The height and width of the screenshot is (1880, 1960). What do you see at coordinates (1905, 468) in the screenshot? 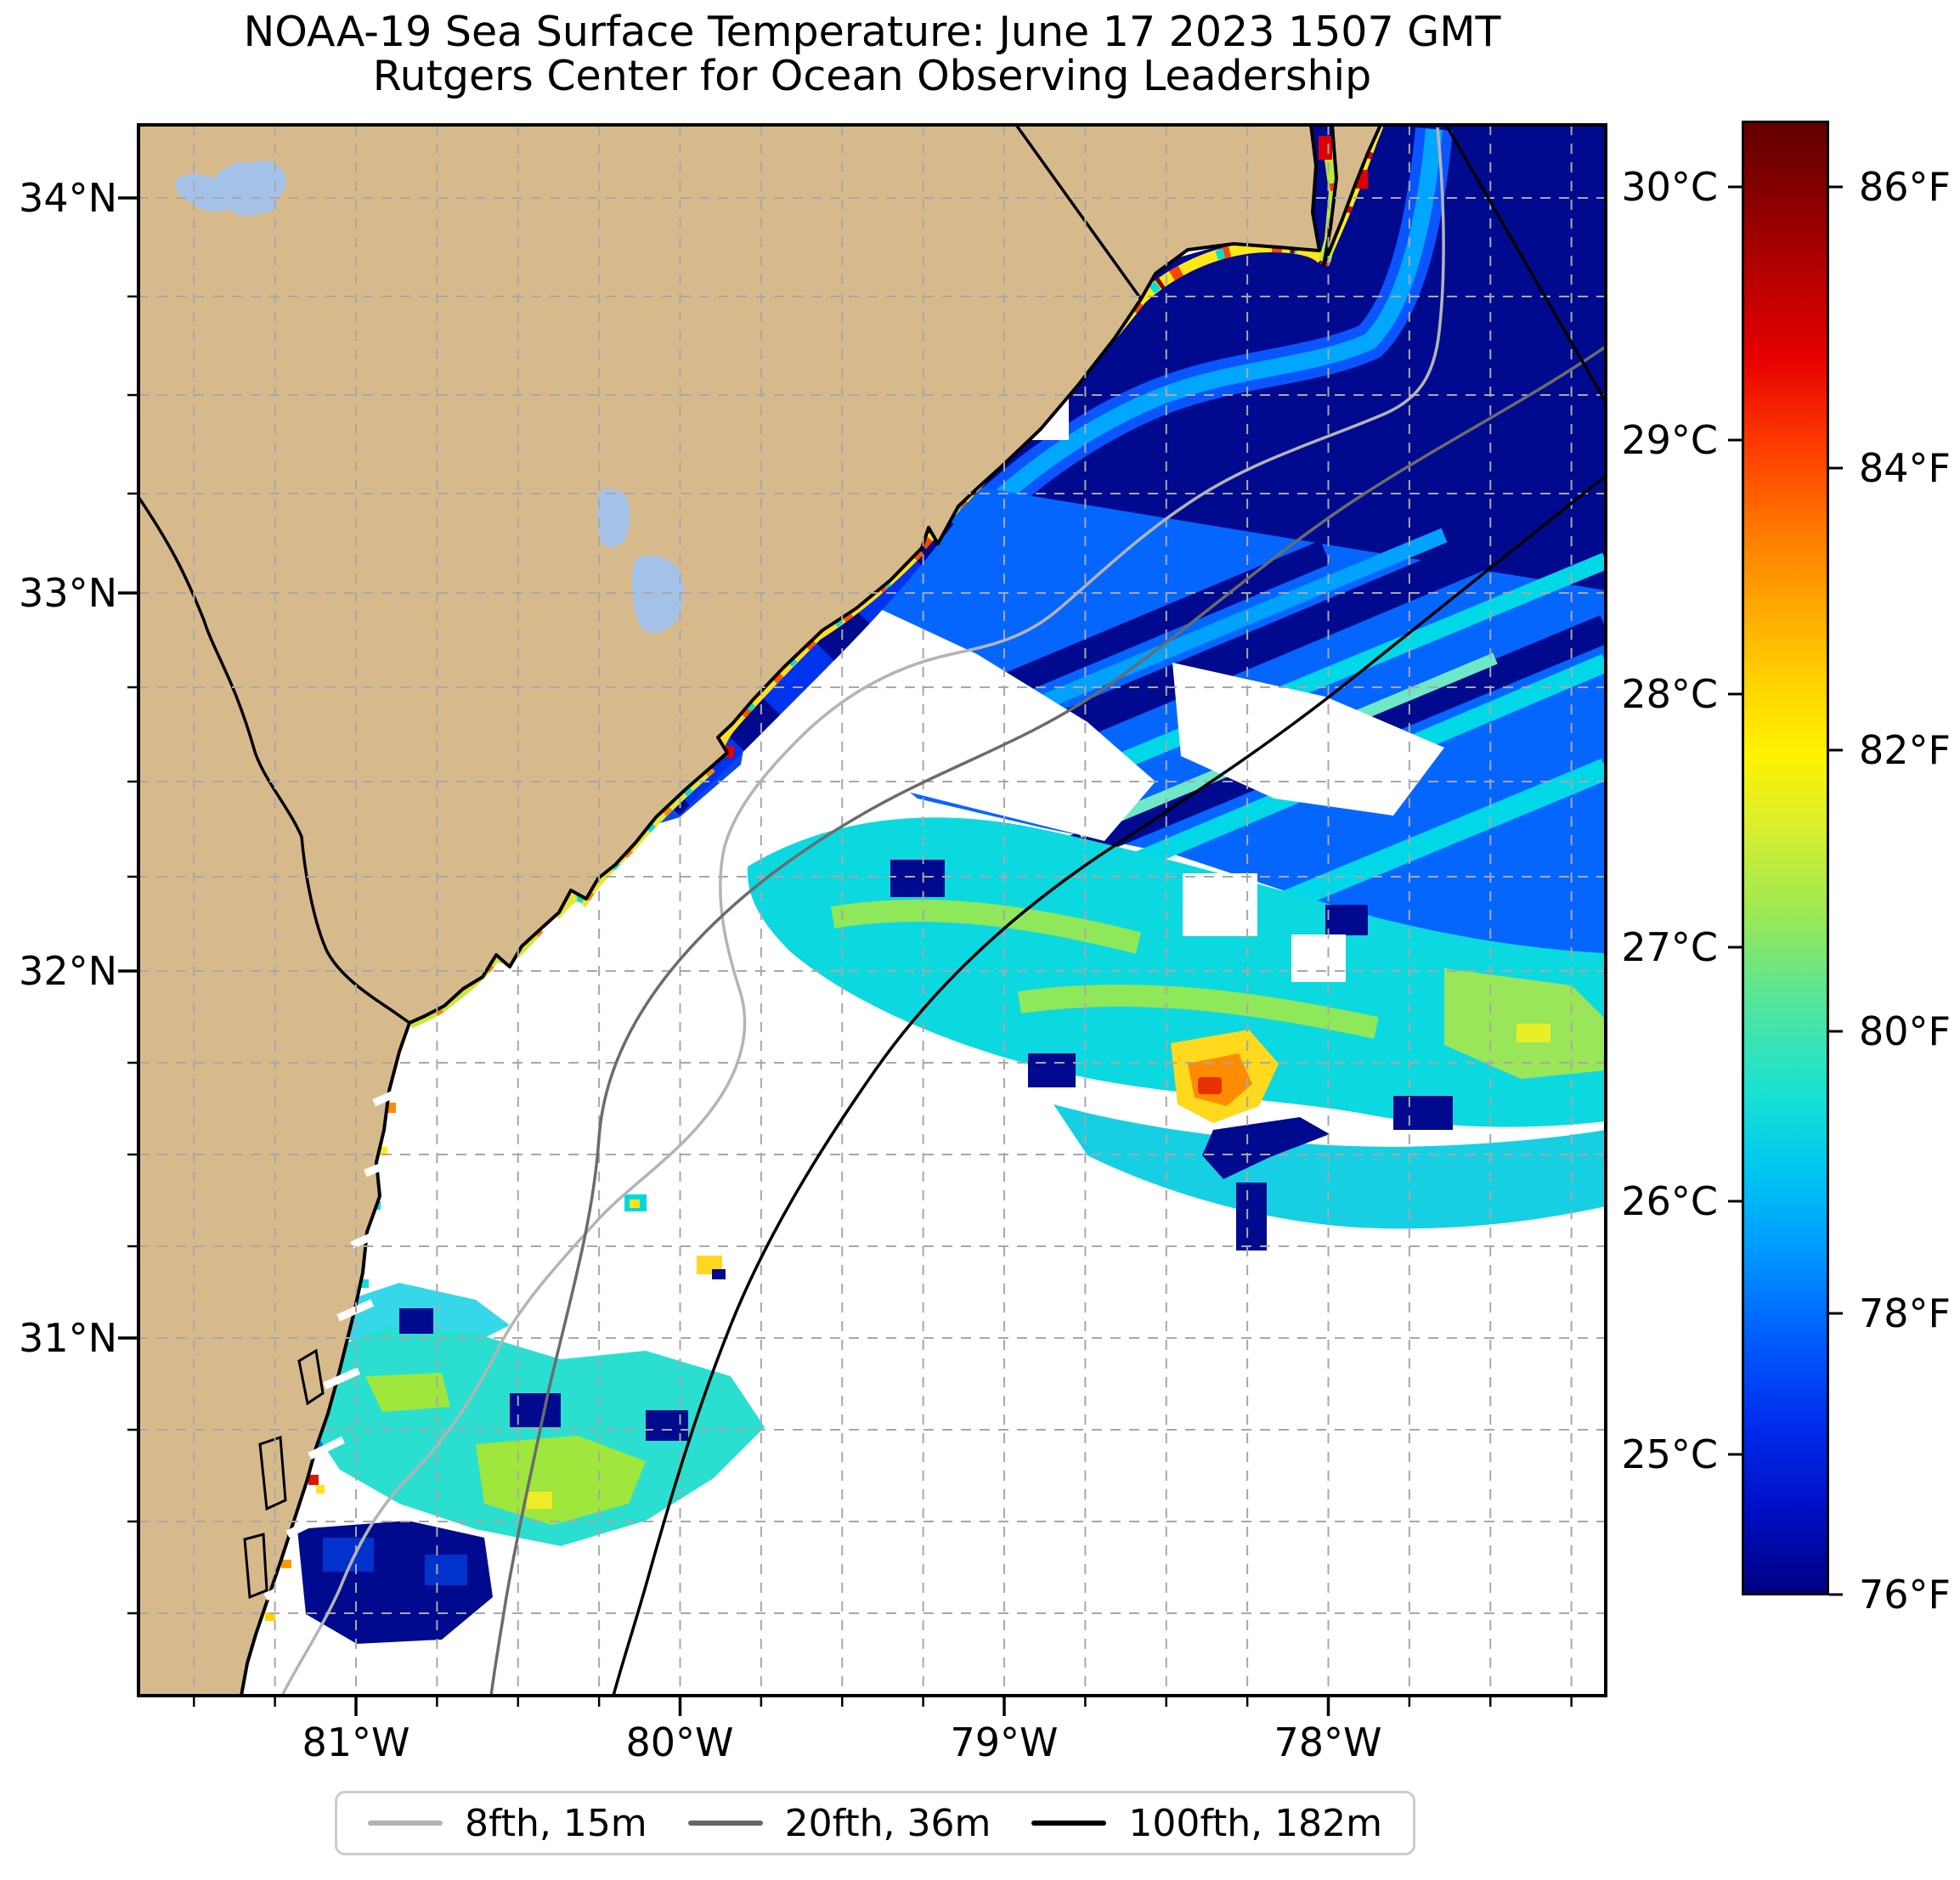
I see `cbar-f-84: 84°F` at bounding box center [1905, 468].